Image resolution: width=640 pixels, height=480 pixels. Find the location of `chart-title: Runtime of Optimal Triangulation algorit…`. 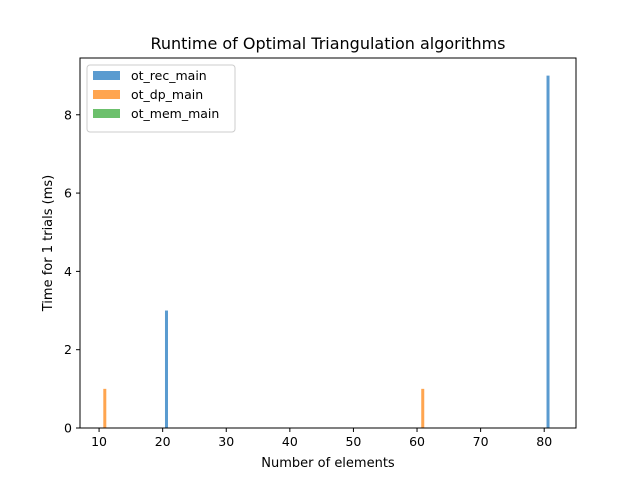

chart-title: Runtime of Optimal Triangulation algorit… is located at coordinates (327, 43).